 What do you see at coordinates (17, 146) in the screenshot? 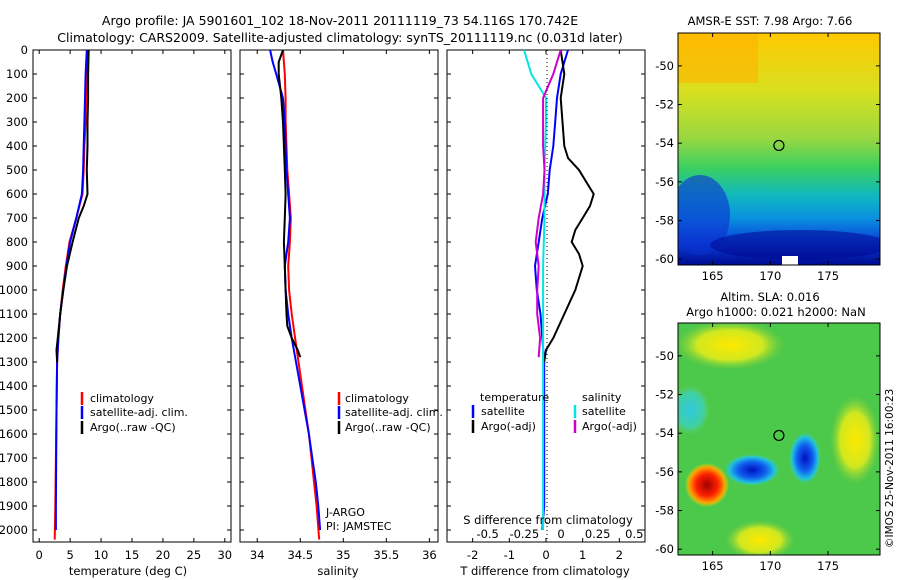
I see `depth-tick-label: 400` at bounding box center [17, 146].